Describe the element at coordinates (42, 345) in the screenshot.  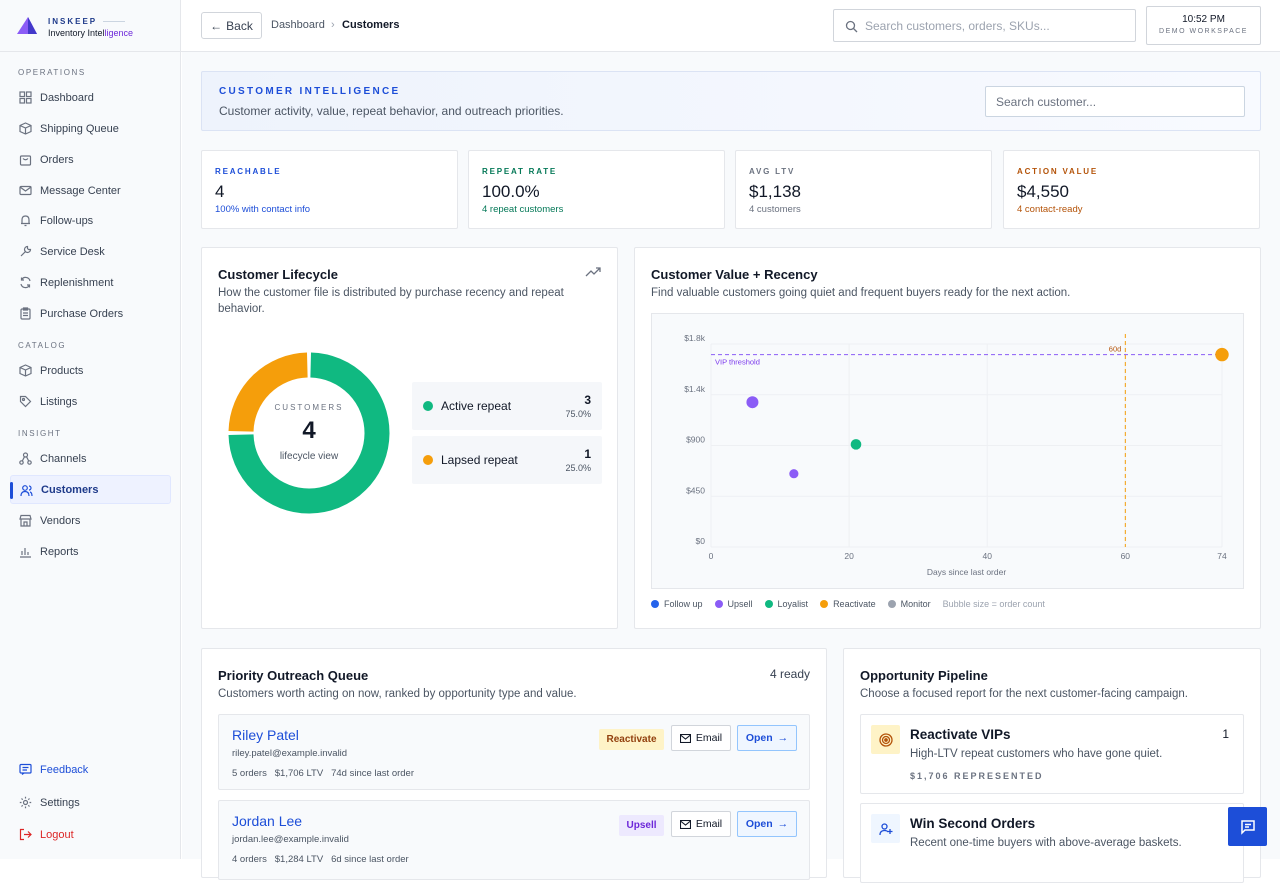
I see `section-catalog: CATALOG` at that location.